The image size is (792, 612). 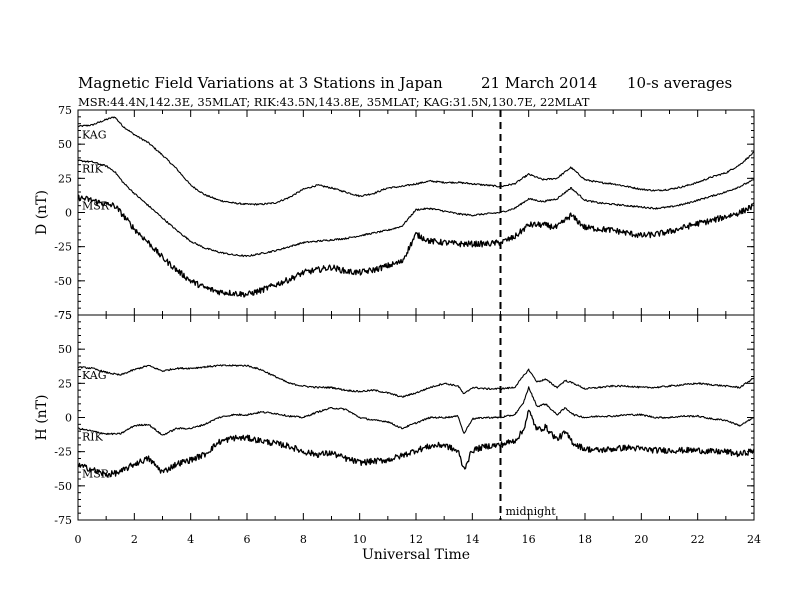 What do you see at coordinates (42, 212) in the screenshot?
I see `y-axis-label-top: D (nT)` at bounding box center [42, 212].